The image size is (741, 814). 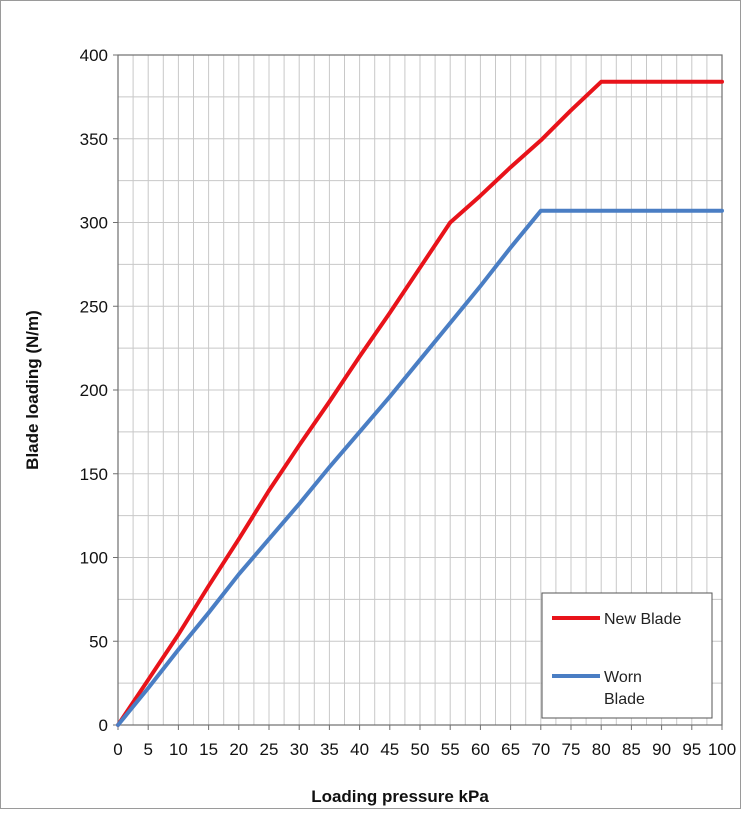 I want to click on x-tick-label: 15, so click(x=208, y=749).